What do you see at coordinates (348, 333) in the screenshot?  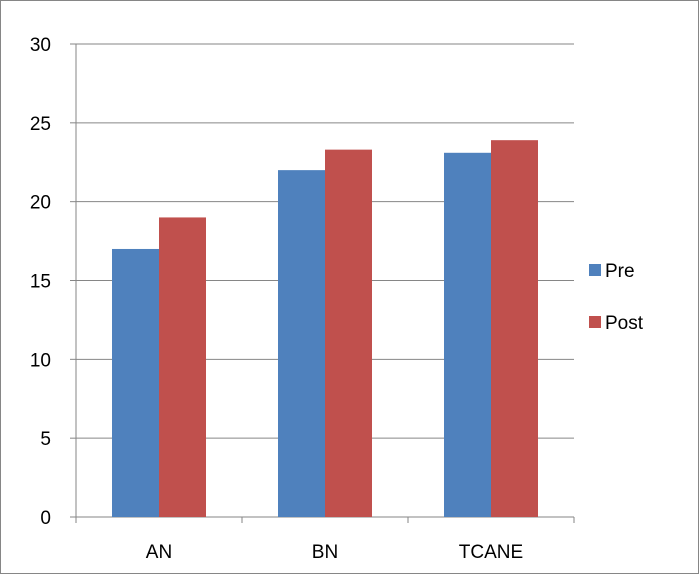 I see `bar-post-bn` at bounding box center [348, 333].